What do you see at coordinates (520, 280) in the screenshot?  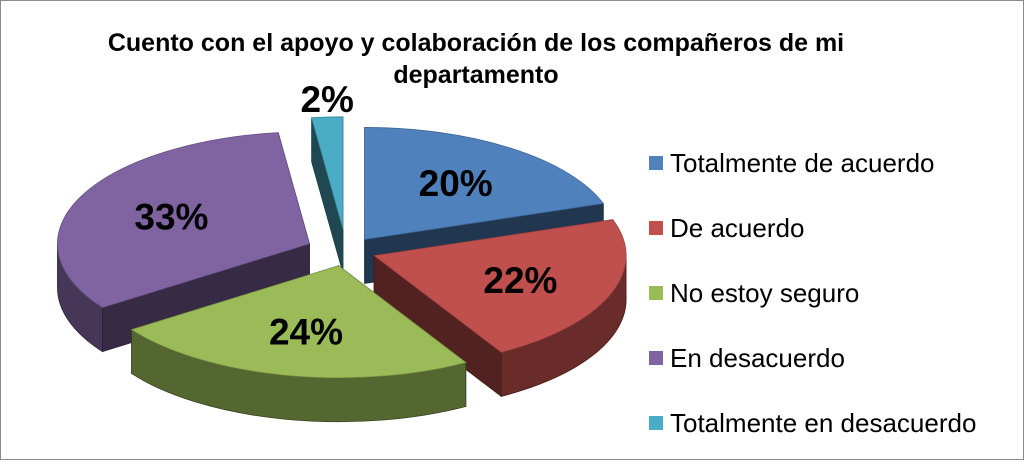 I see `data-label-de-acuerdo: 22%` at bounding box center [520, 280].